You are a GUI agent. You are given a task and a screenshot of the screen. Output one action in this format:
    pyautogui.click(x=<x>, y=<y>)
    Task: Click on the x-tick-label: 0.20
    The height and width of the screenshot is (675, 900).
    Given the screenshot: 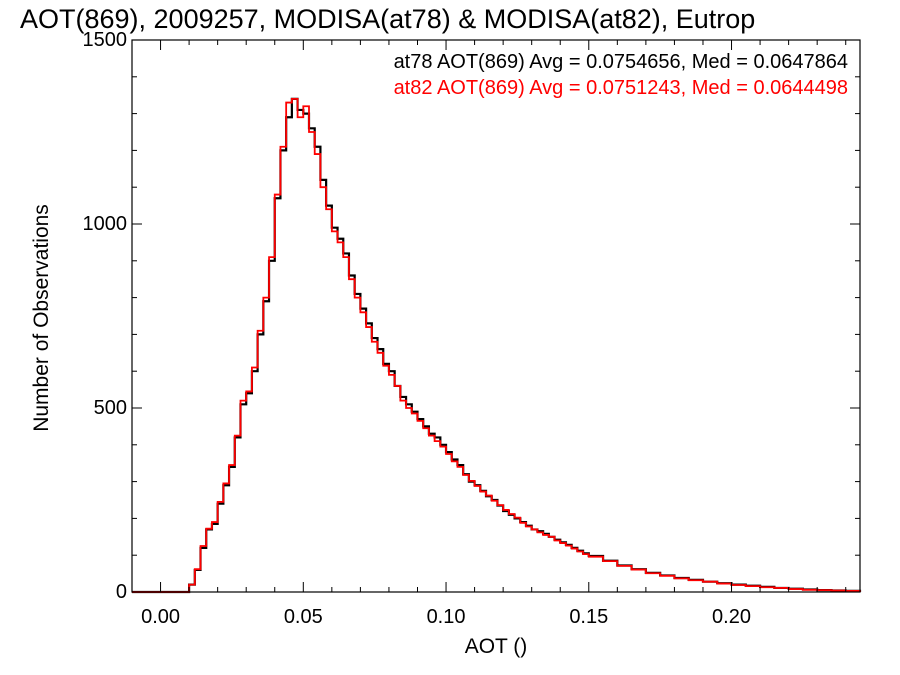 What is the action you would take?
    pyautogui.click(x=731, y=617)
    